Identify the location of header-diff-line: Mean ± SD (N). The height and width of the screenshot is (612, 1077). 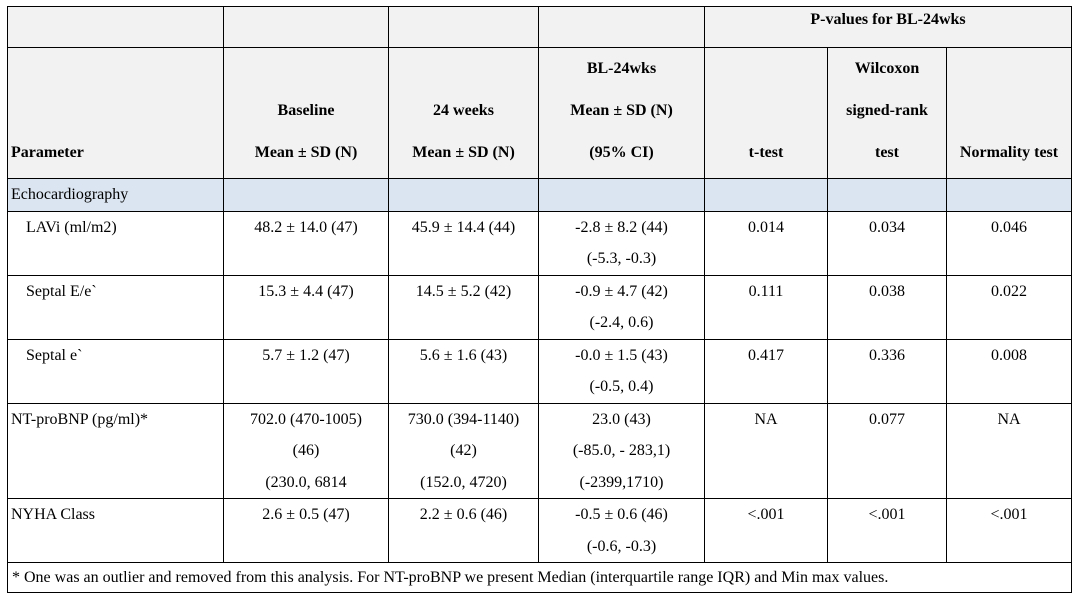
(621, 110).